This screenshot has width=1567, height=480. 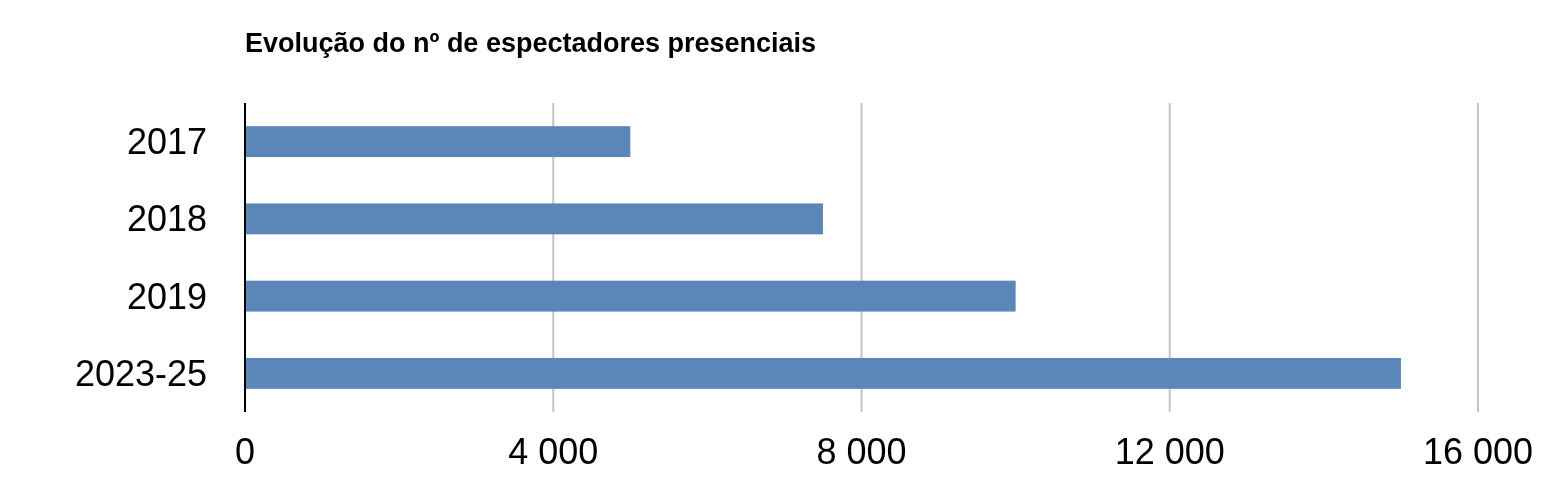 I want to click on chart-title: Evolução do nº de espectadores presenciais, so click(x=531, y=43).